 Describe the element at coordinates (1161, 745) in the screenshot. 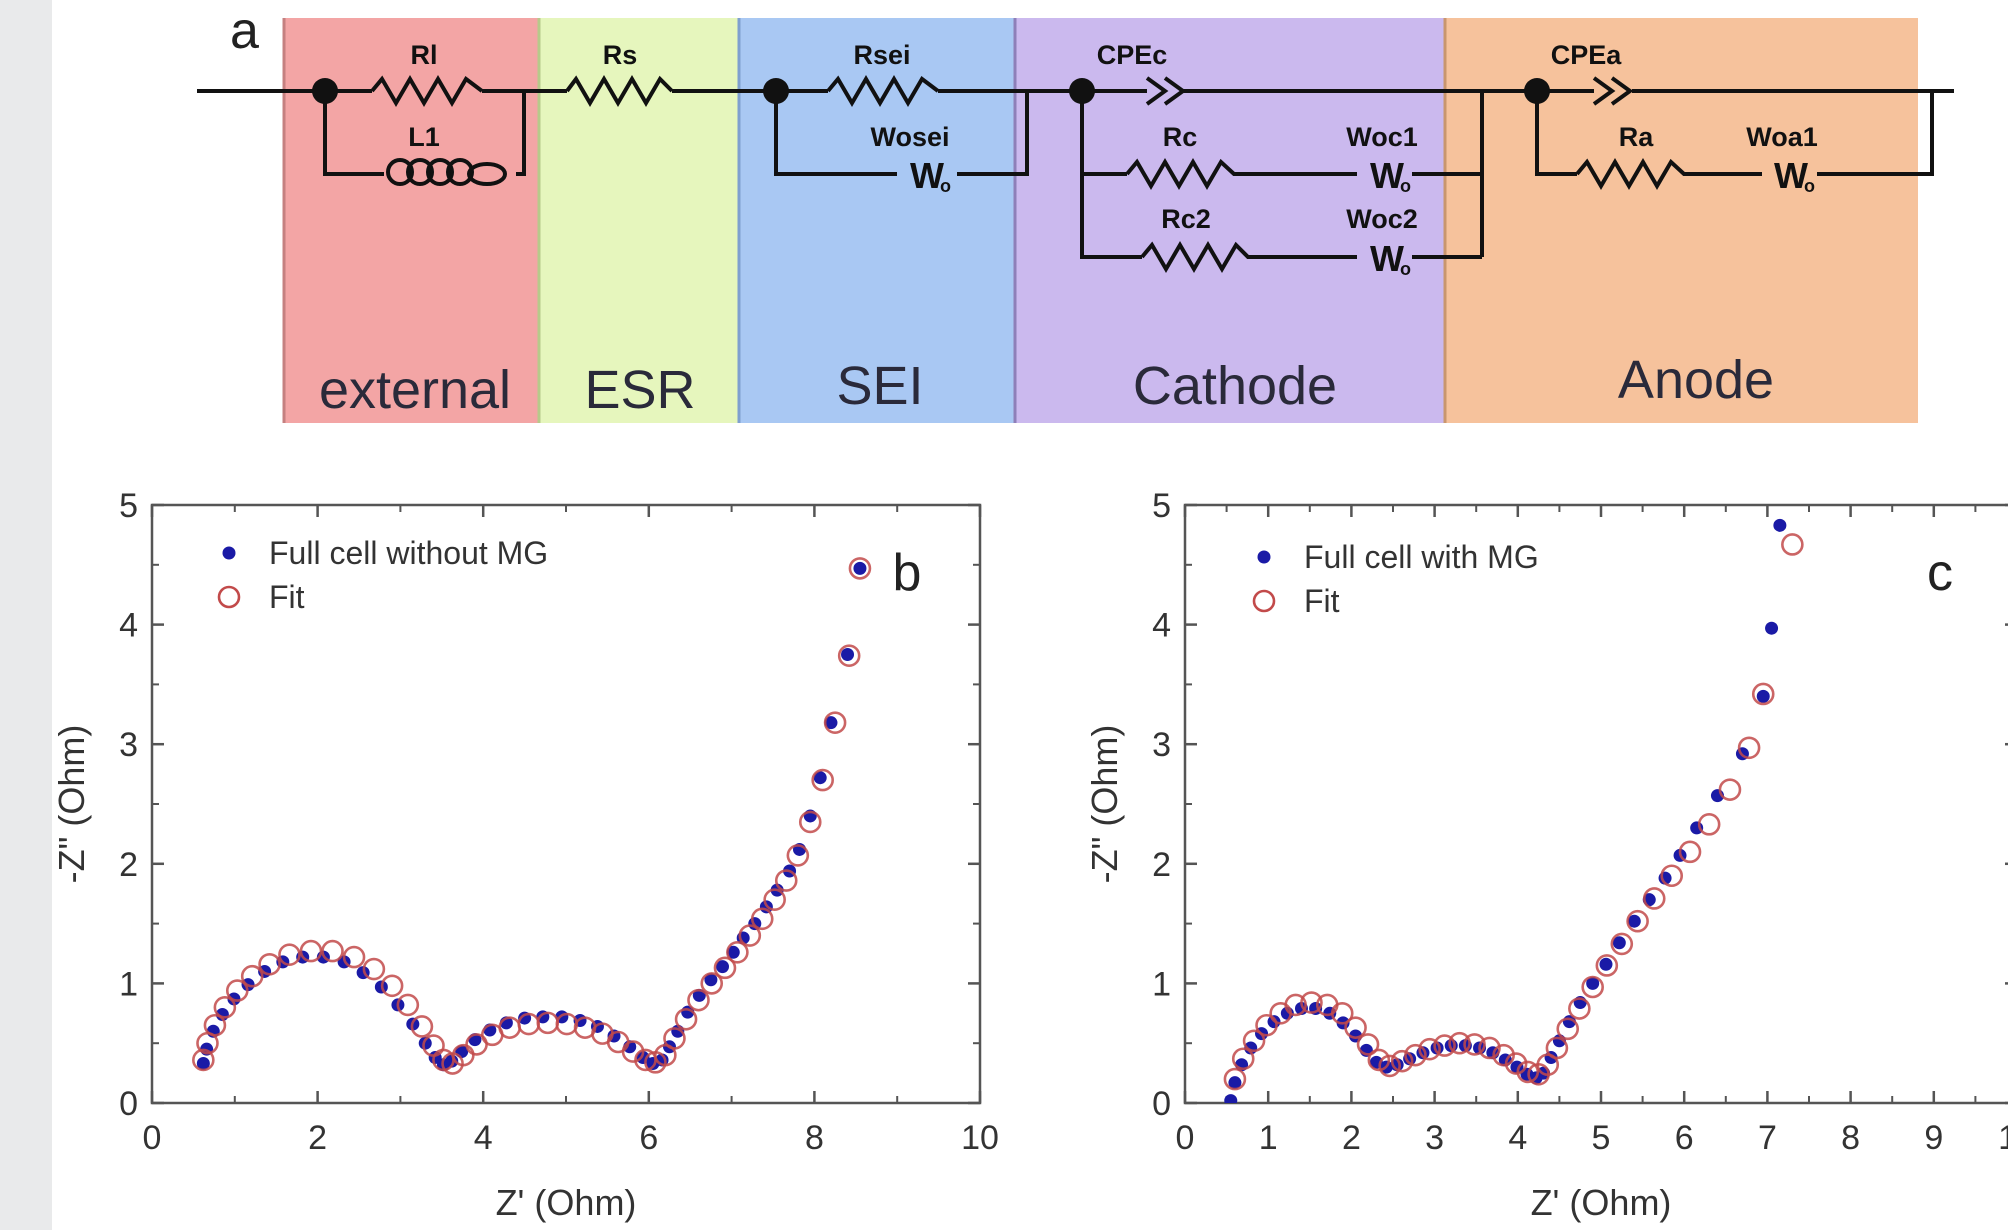

I see `y-tick-label: 3` at that location.